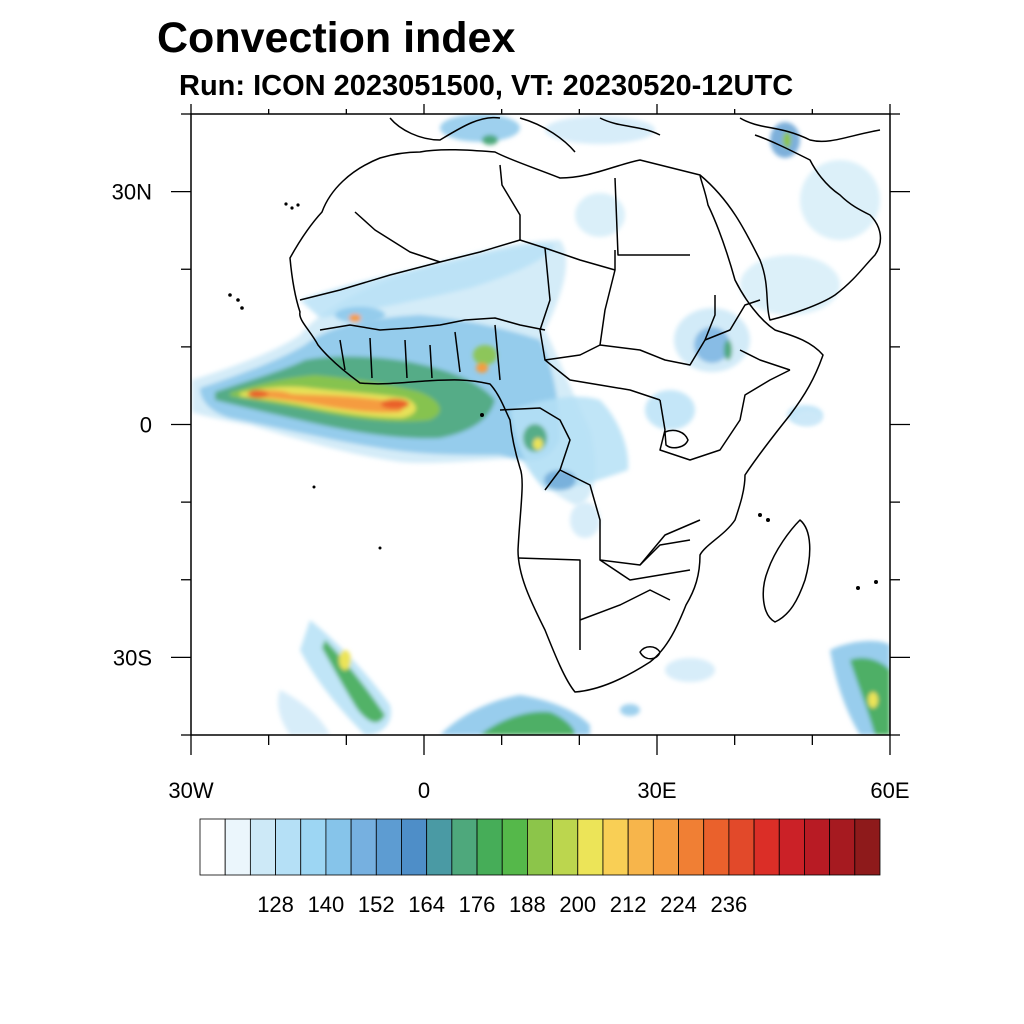 This screenshot has height=1024, width=1024. I want to click on border-libya-egypt, so click(652, 216).